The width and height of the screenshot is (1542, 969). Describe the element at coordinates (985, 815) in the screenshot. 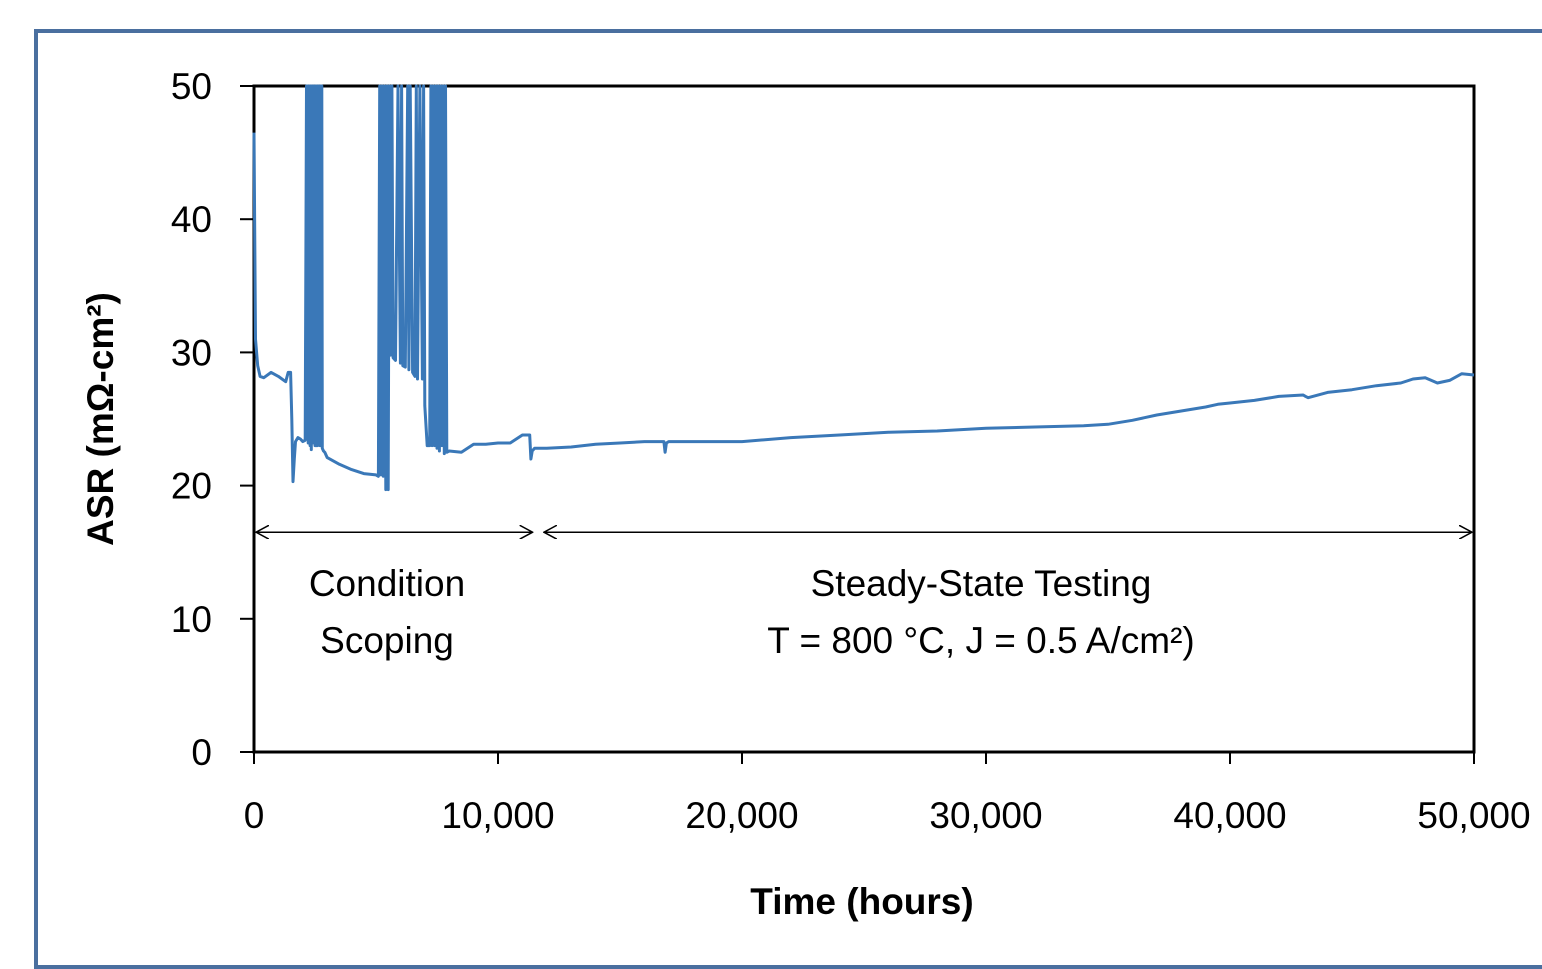

I see `x-tick-label: 30,000` at that location.